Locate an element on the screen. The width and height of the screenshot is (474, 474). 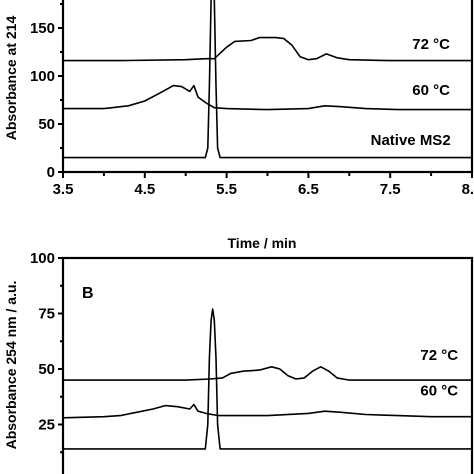
panel-a-y-tick-label: 50 is located at coordinates (46, 124).